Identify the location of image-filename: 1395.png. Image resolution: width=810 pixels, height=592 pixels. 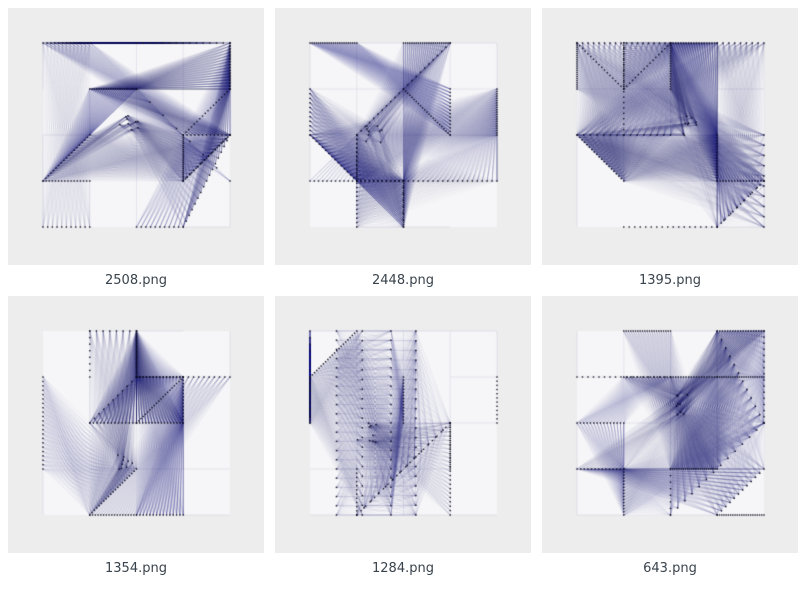
(670, 280).